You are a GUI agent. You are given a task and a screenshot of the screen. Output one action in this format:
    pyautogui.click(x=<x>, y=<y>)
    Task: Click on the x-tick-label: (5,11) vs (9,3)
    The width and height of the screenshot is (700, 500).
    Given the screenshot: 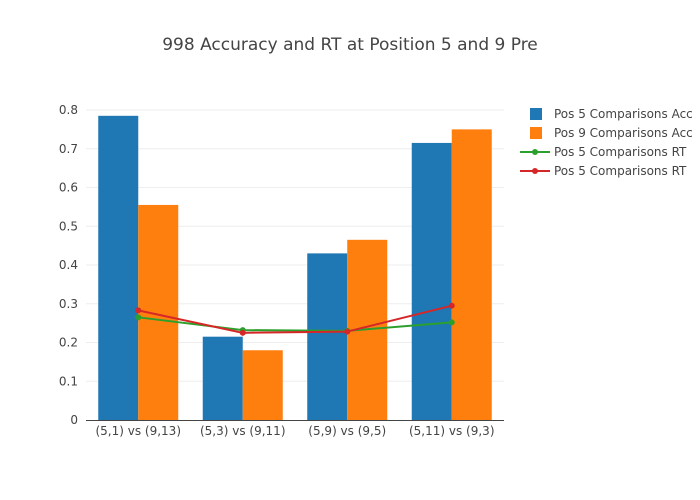 What is the action you would take?
    pyautogui.click(x=452, y=431)
    